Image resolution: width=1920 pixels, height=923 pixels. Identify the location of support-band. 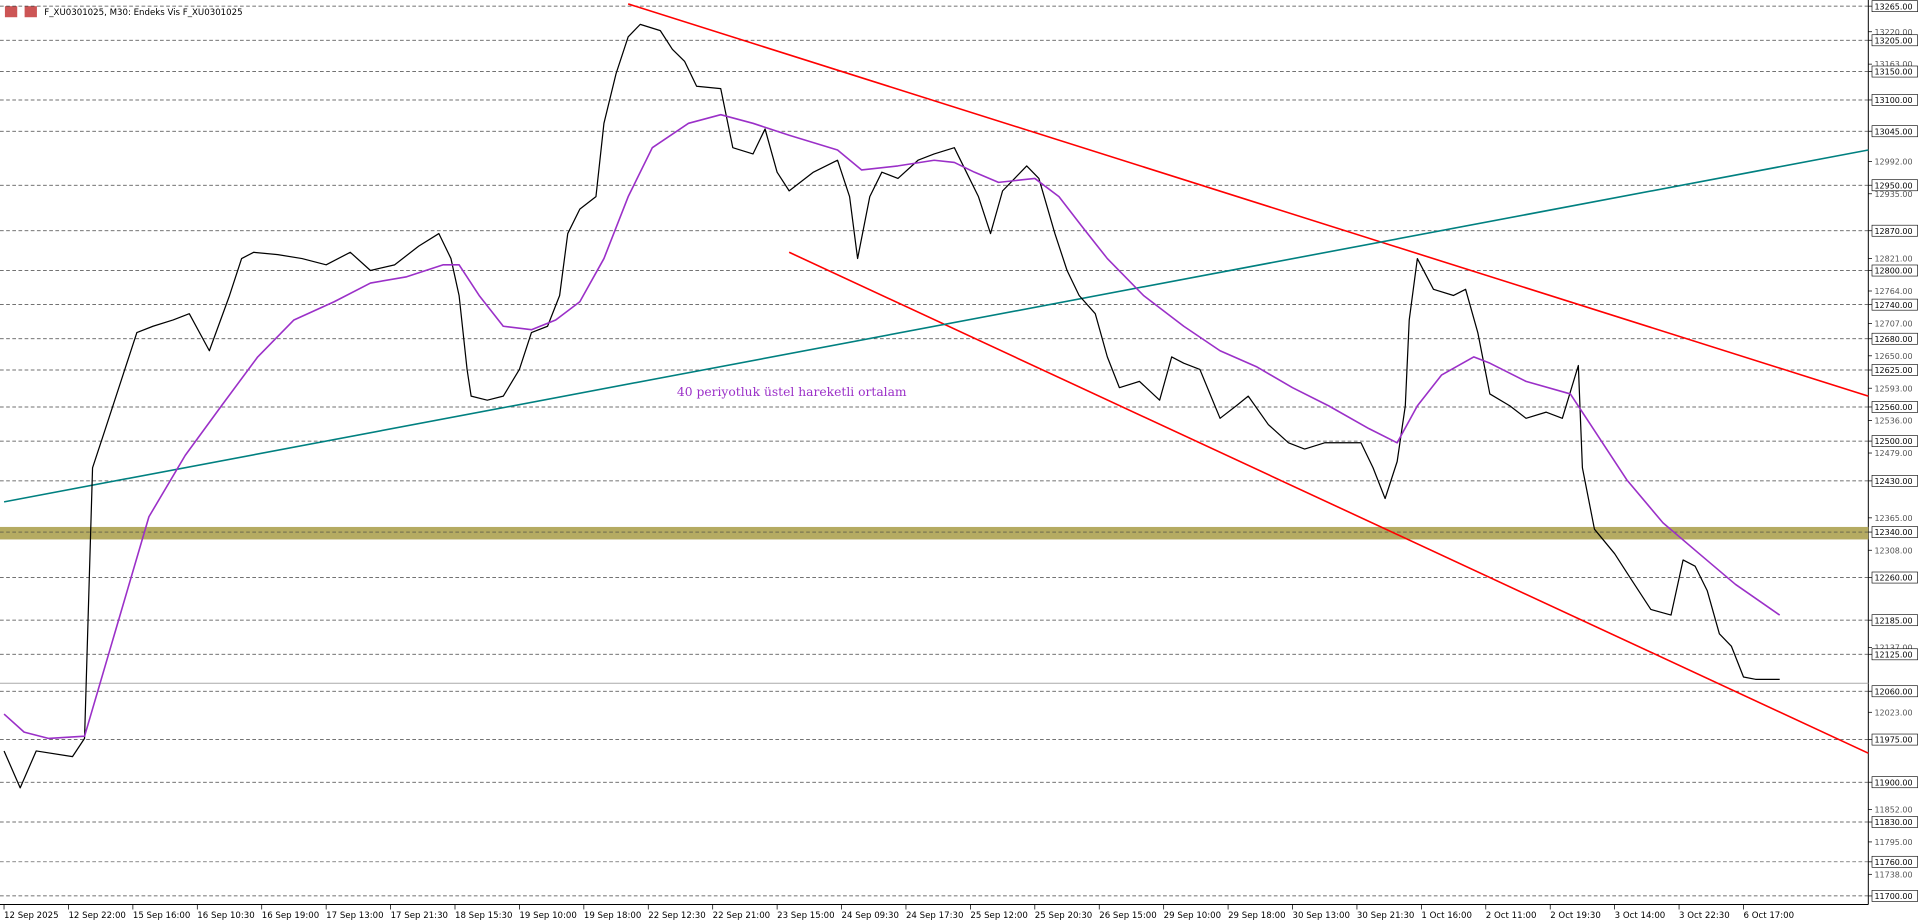
(934, 533).